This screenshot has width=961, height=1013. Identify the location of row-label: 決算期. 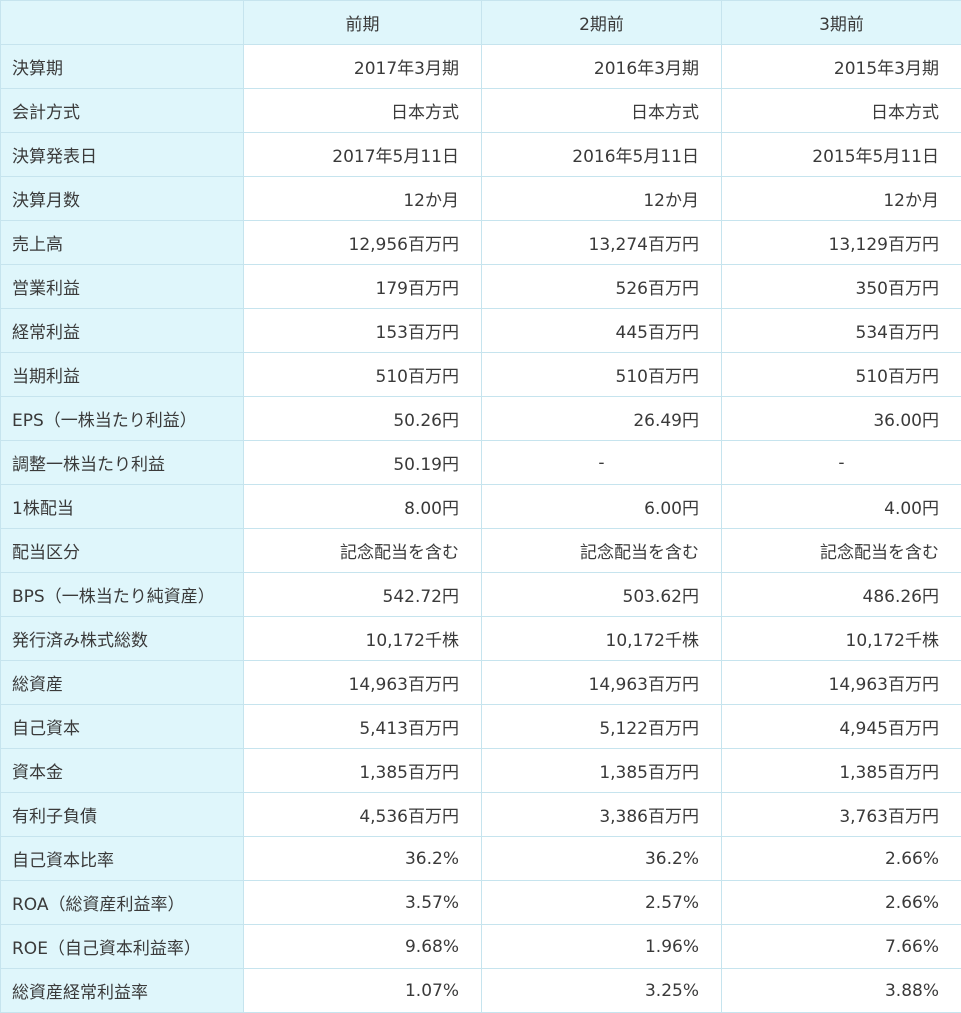
(122, 67).